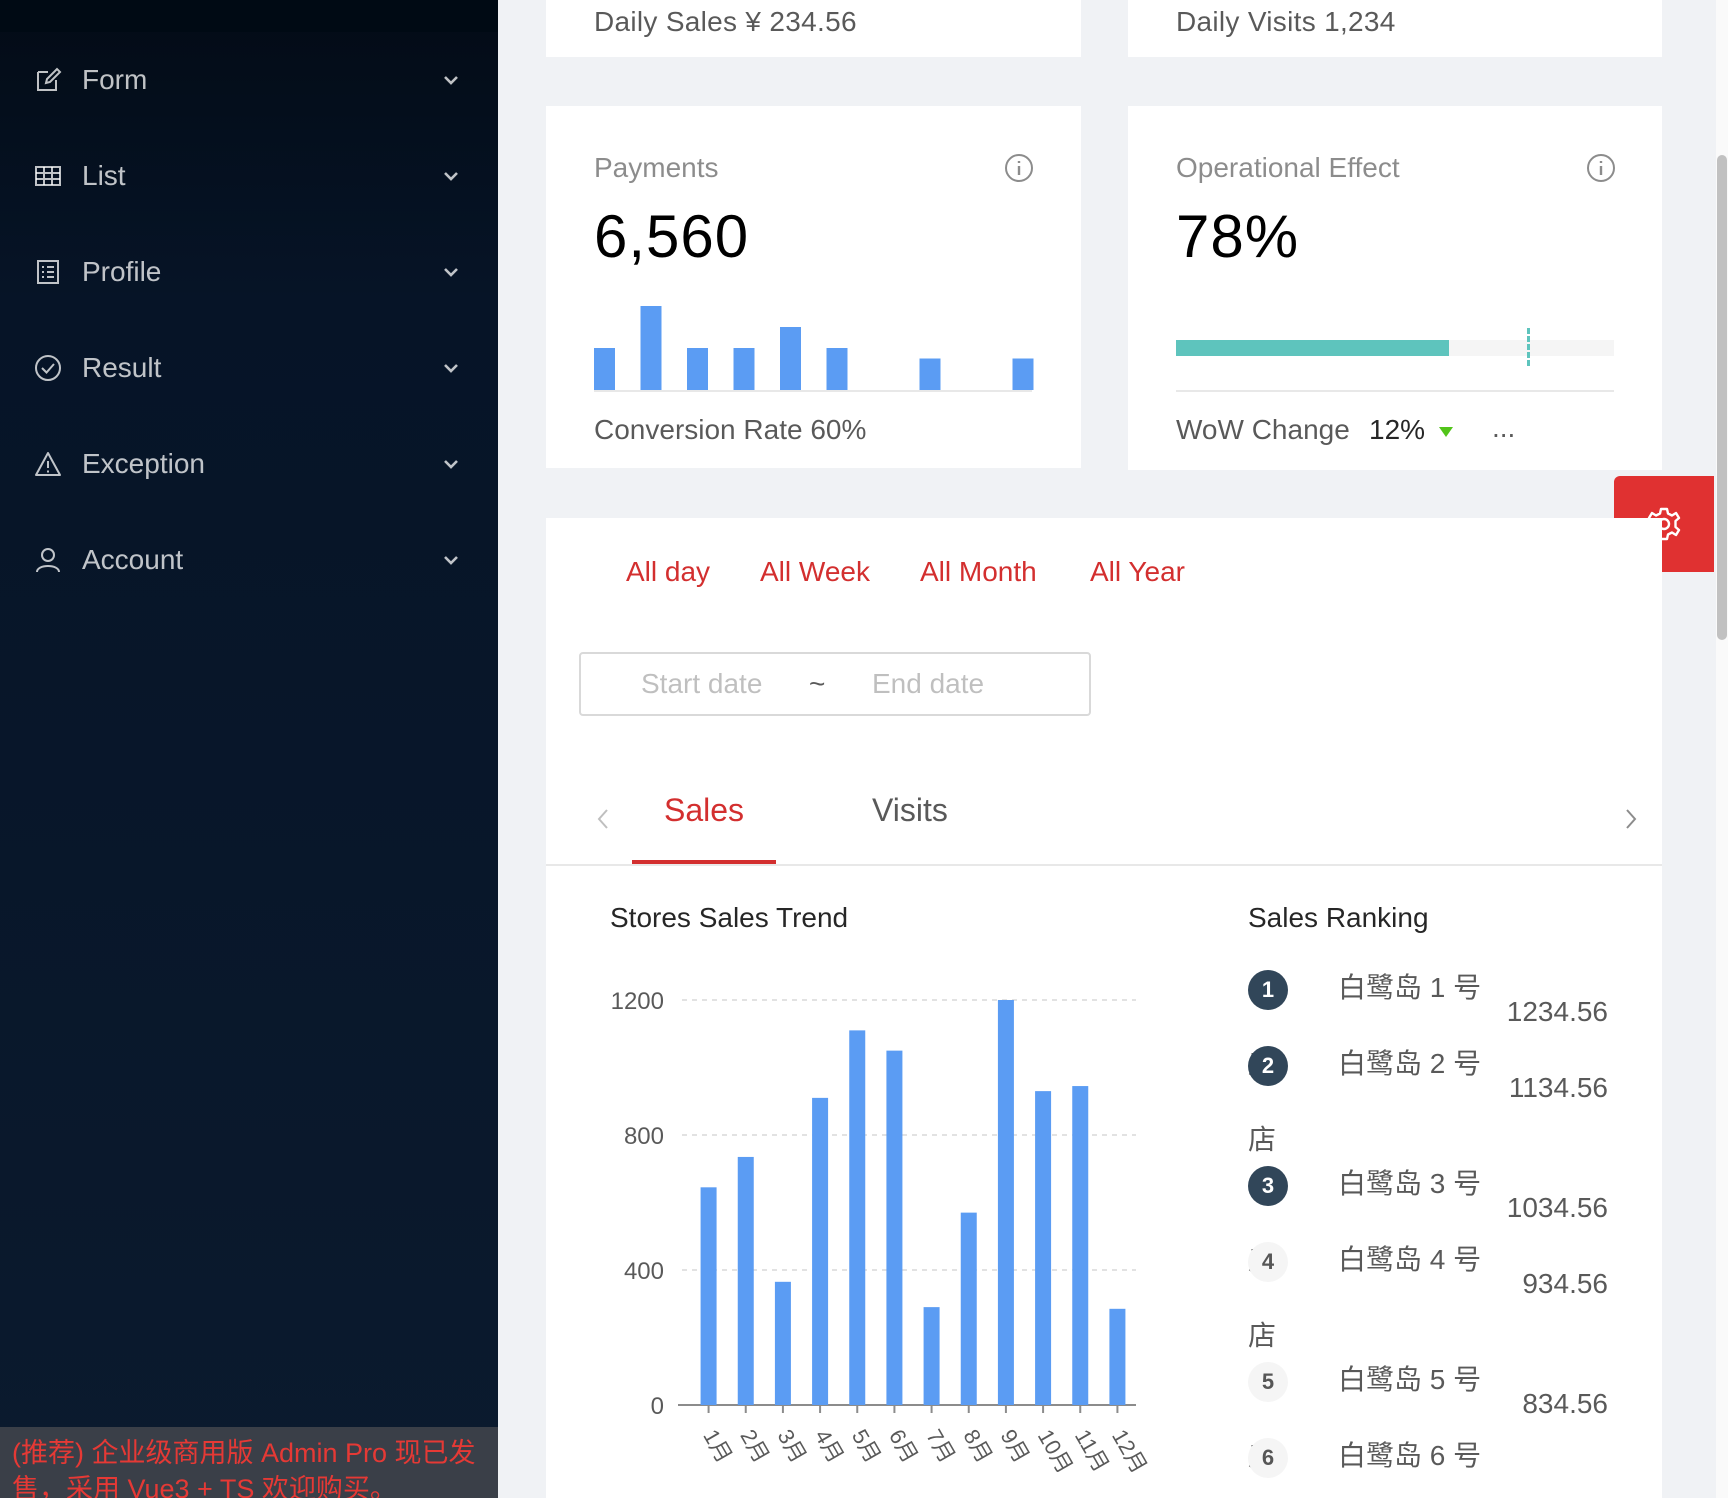 The image size is (1728, 1498). I want to click on chevron-left-icon, so click(603, 819).